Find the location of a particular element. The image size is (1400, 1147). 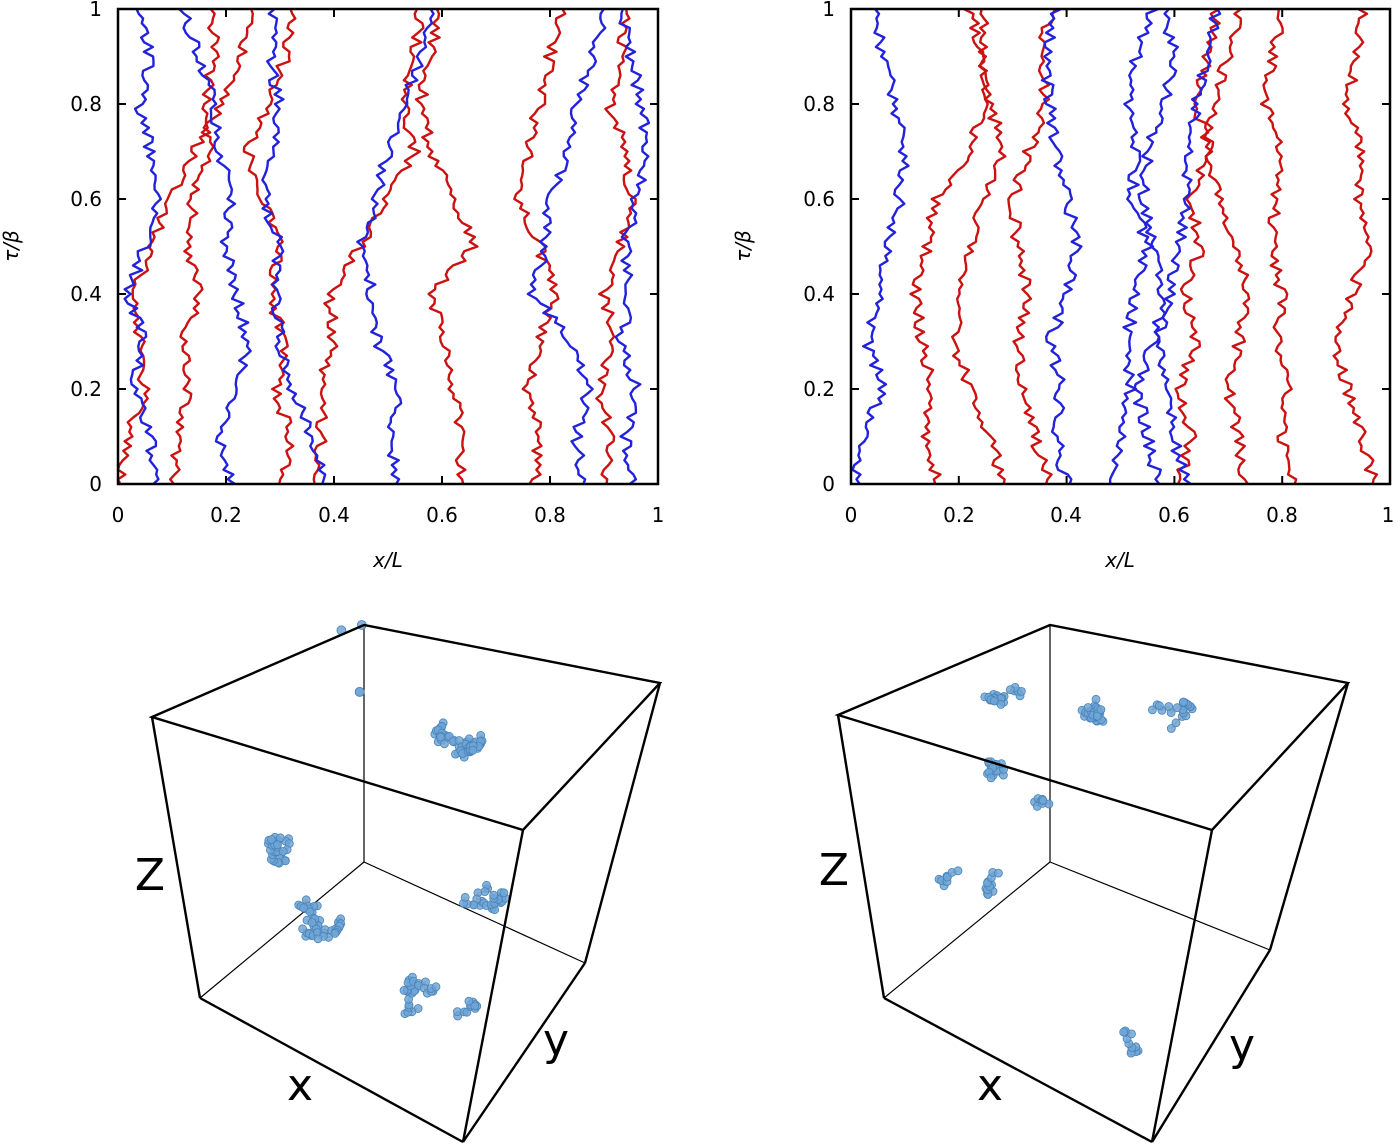

x-axis-title: x/L is located at coordinates (387, 560).